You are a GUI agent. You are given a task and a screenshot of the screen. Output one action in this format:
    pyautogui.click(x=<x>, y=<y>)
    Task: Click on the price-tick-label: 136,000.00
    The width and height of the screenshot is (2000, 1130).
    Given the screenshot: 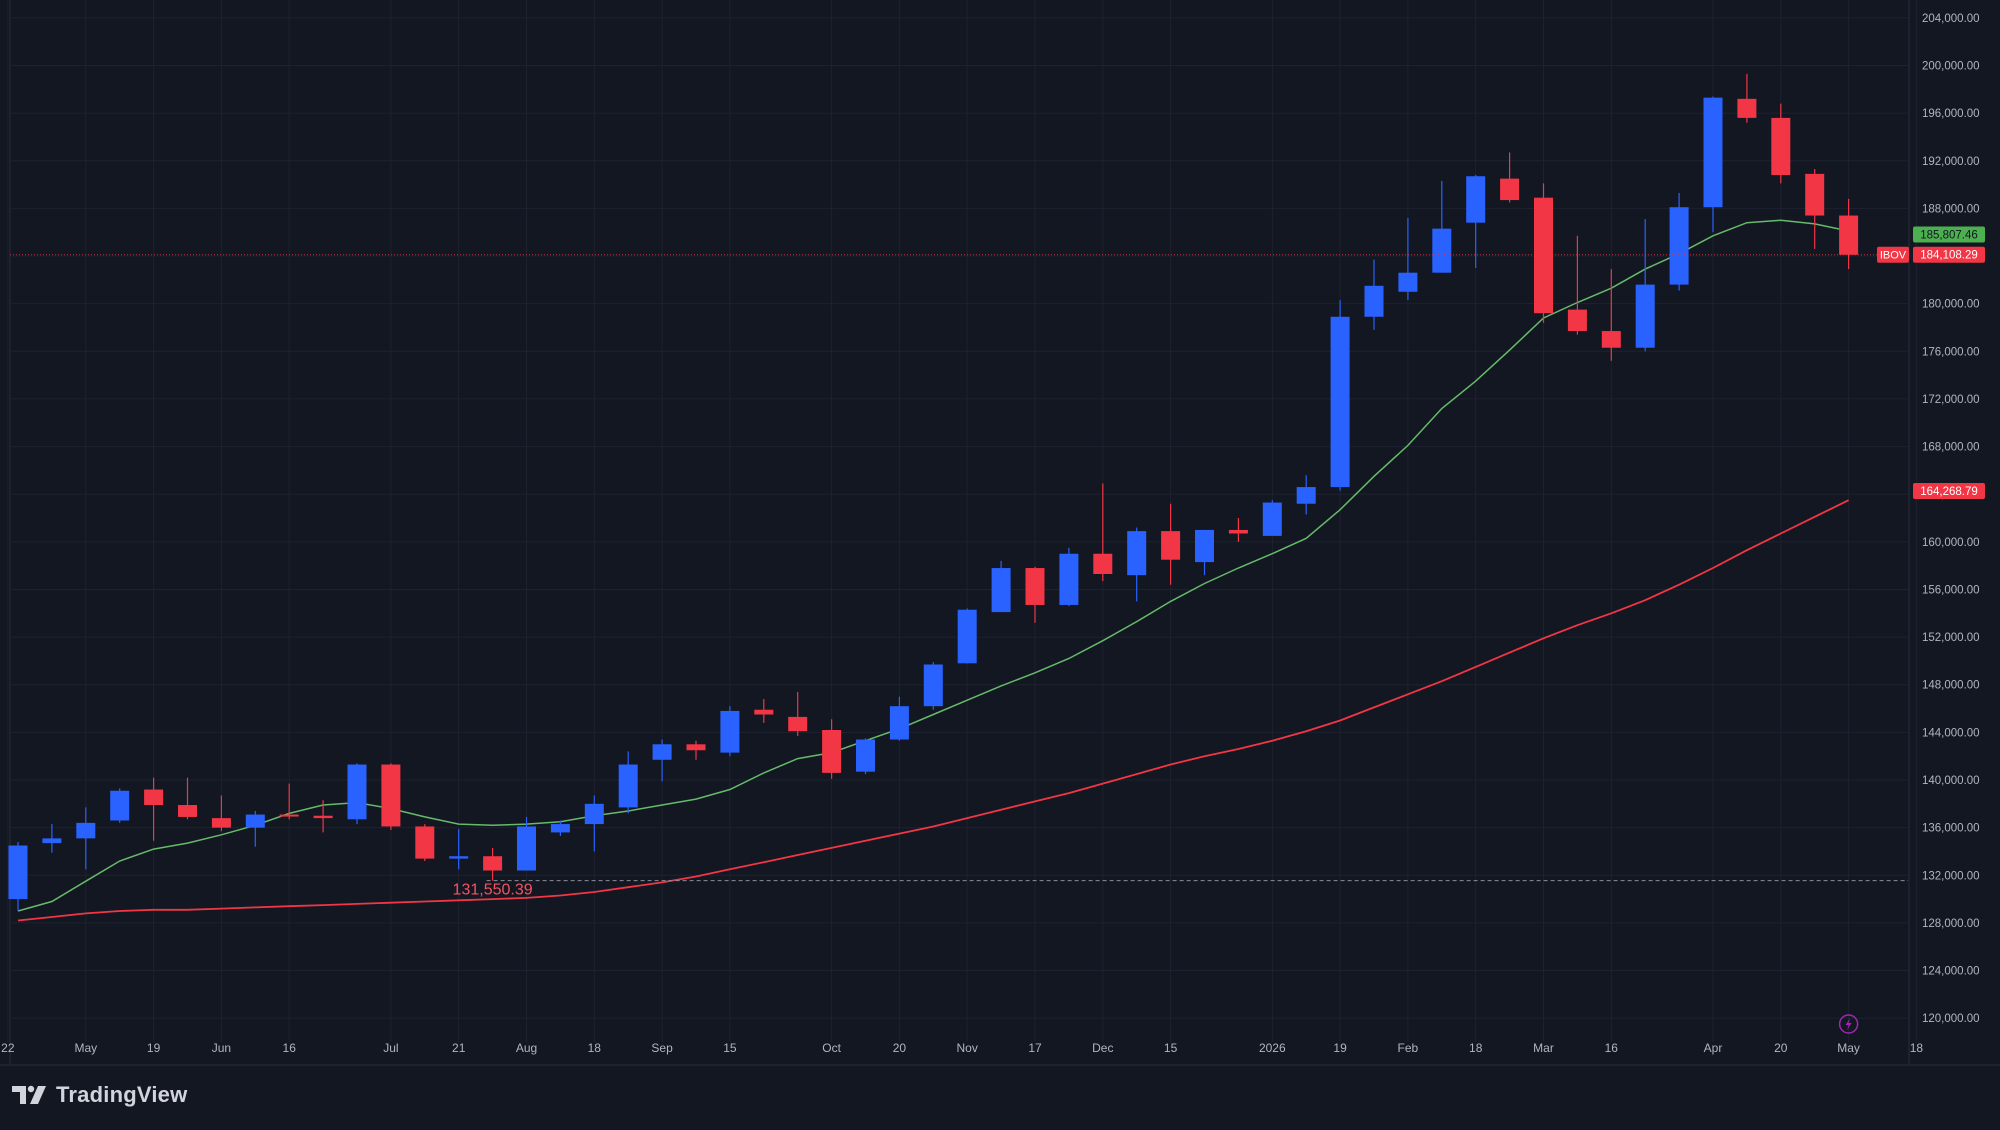 What is the action you would take?
    pyautogui.click(x=1951, y=829)
    